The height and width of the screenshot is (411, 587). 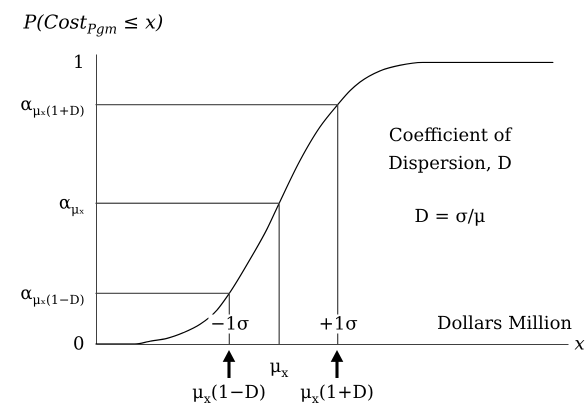 What do you see at coordinates (230, 324) in the screenshot?
I see `x-tick-label: −1σ` at bounding box center [230, 324].